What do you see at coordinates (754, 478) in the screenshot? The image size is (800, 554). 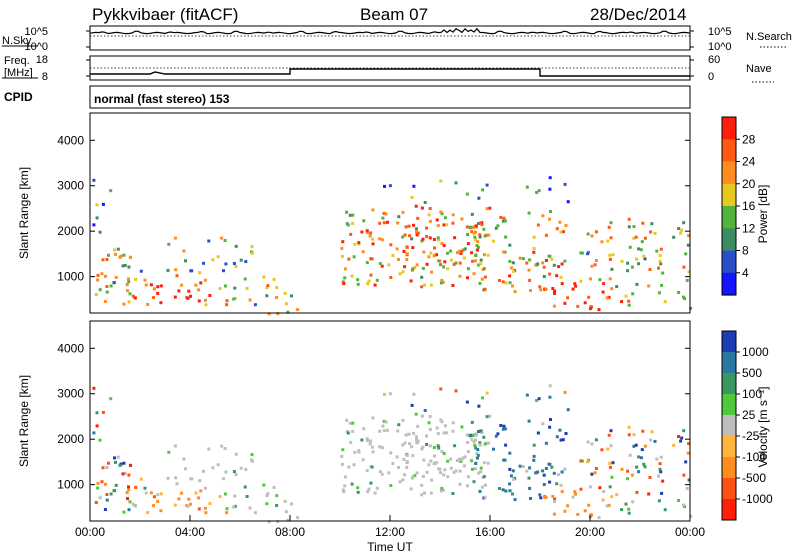 I see `colorbar-tick-label: -500` at bounding box center [754, 478].